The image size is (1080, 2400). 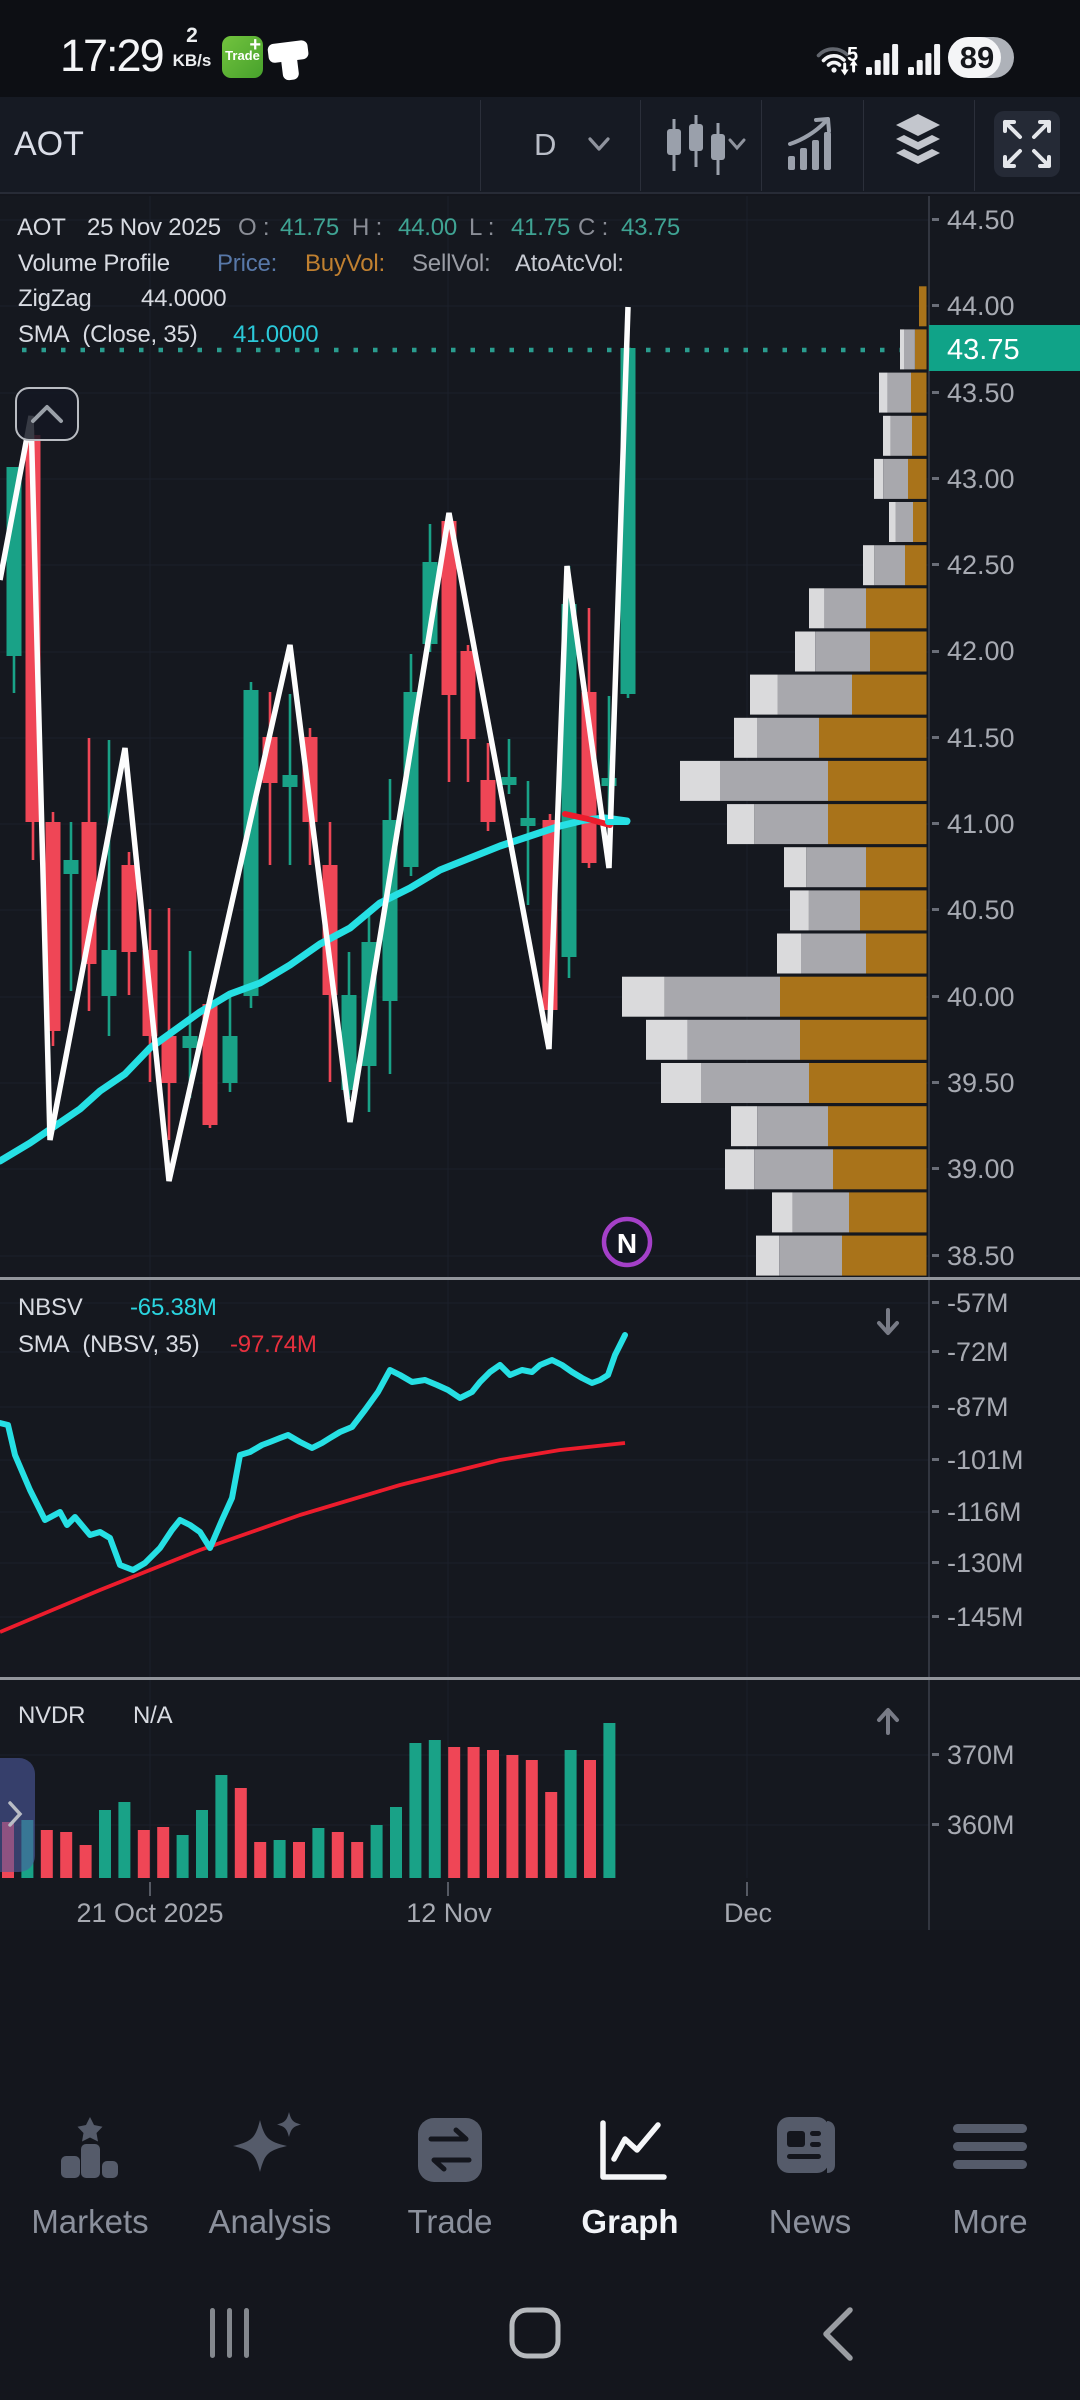 What do you see at coordinates (981, 1256) in the screenshot?
I see `svg-text: 38.50` at bounding box center [981, 1256].